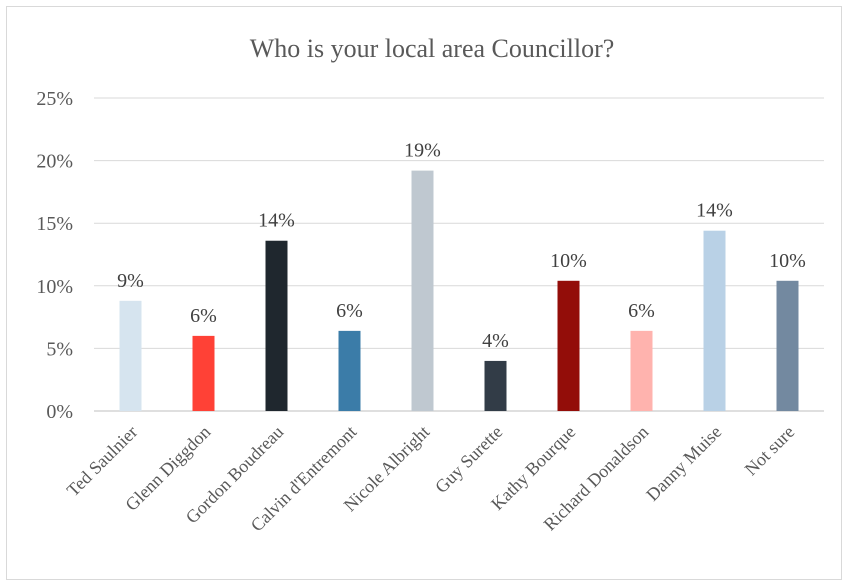  Describe the element at coordinates (54, 162) in the screenshot. I see `y-tick-label: 20%` at that location.